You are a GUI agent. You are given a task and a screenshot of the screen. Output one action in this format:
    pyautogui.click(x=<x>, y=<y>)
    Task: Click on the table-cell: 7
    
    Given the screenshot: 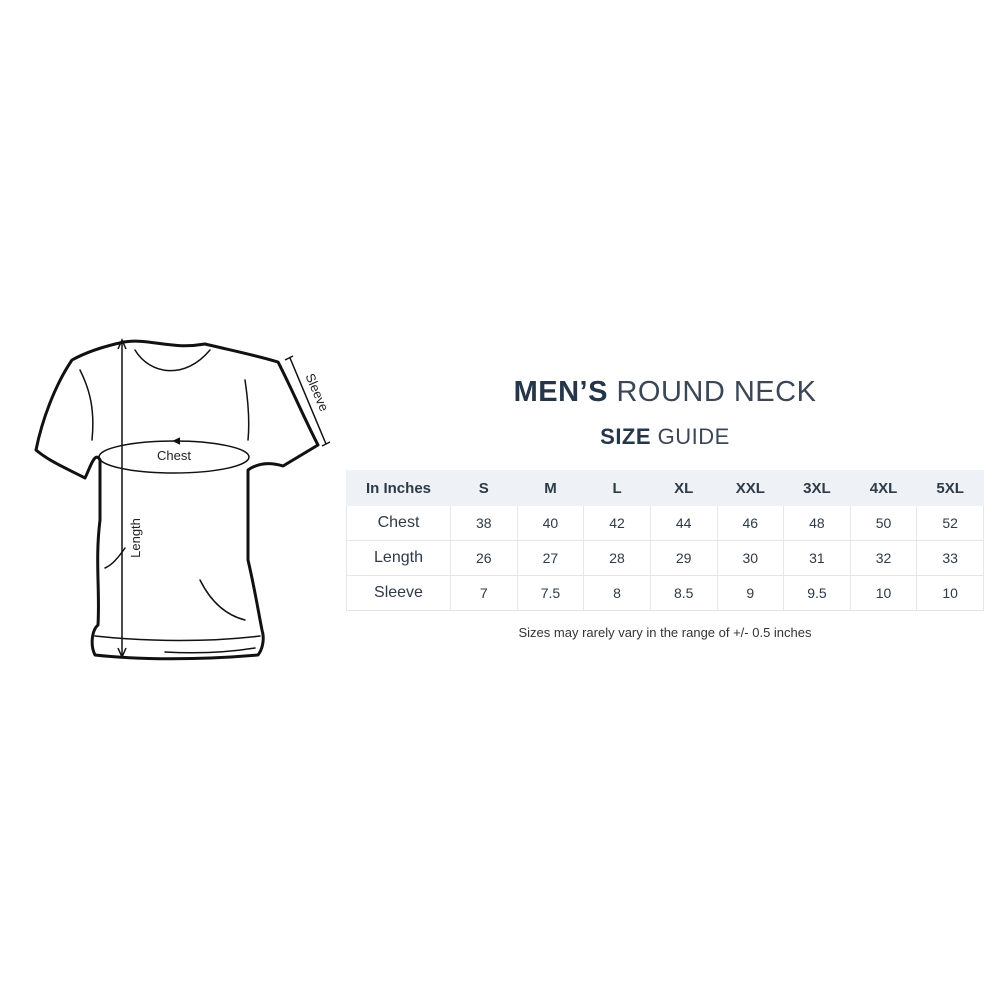 What is the action you would take?
    pyautogui.click(x=484, y=593)
    